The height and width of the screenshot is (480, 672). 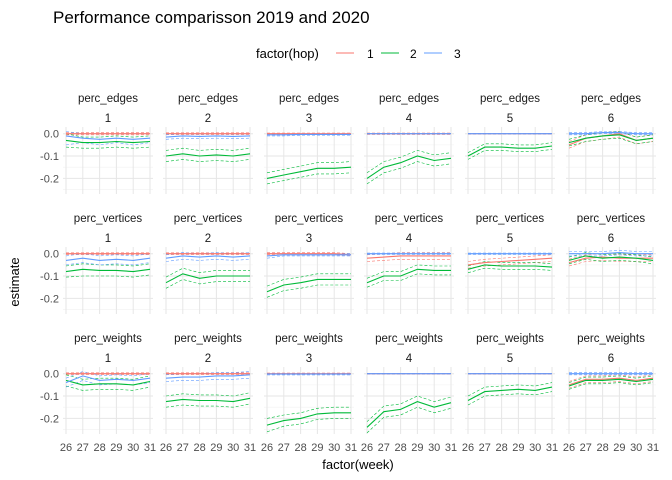 What do you see at coordinates (211, 17) in the screenshot?
I see `chart-title: Performance comparisson 2019 and 2020` at bounding box center [211, 17].